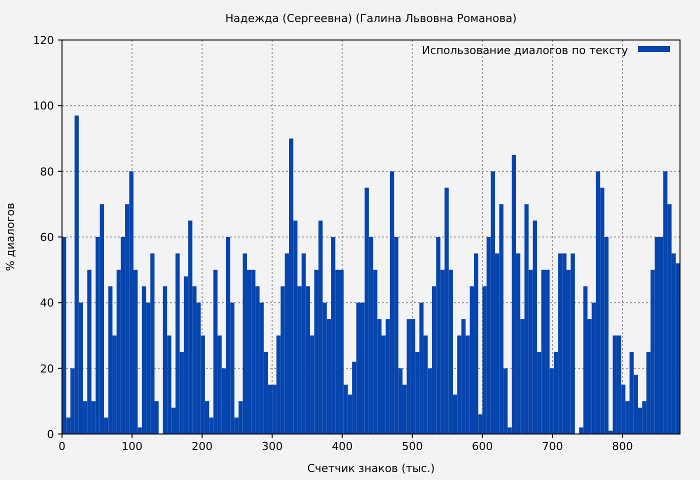 The height and width of the screenshot is (480, 700). What do you see at coordinates (482, 446) in the screenshot?
I see `x-tick-label: 600` at bounding box center [482, 446].